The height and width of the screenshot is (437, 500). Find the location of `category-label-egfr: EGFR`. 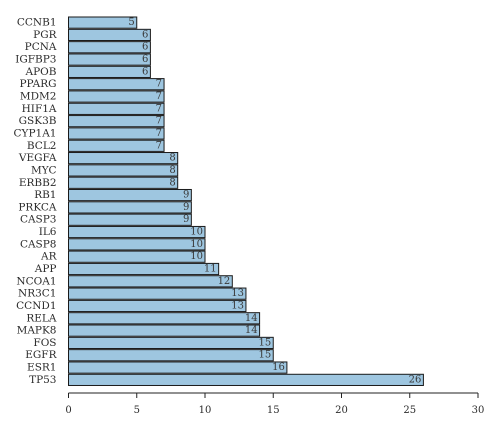

category-label-egfr: EGFR is located at coordinates (41, 355).